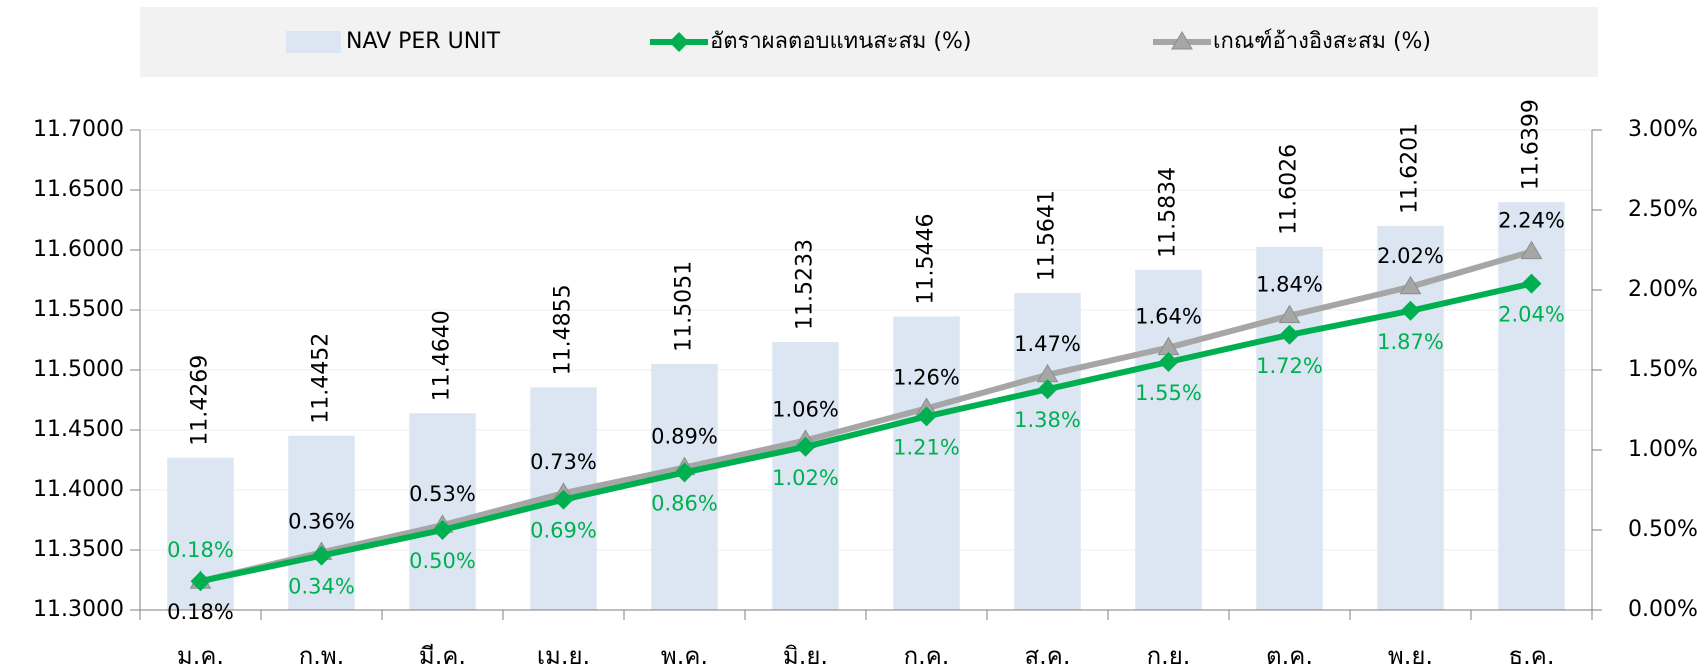 The height and width of the screenshot is (667, 1698). What do you see at coordinates (1289, 189) in the screenshot?
I see `bar-value-label: 11.6026` at bounding box center [1289, 189].